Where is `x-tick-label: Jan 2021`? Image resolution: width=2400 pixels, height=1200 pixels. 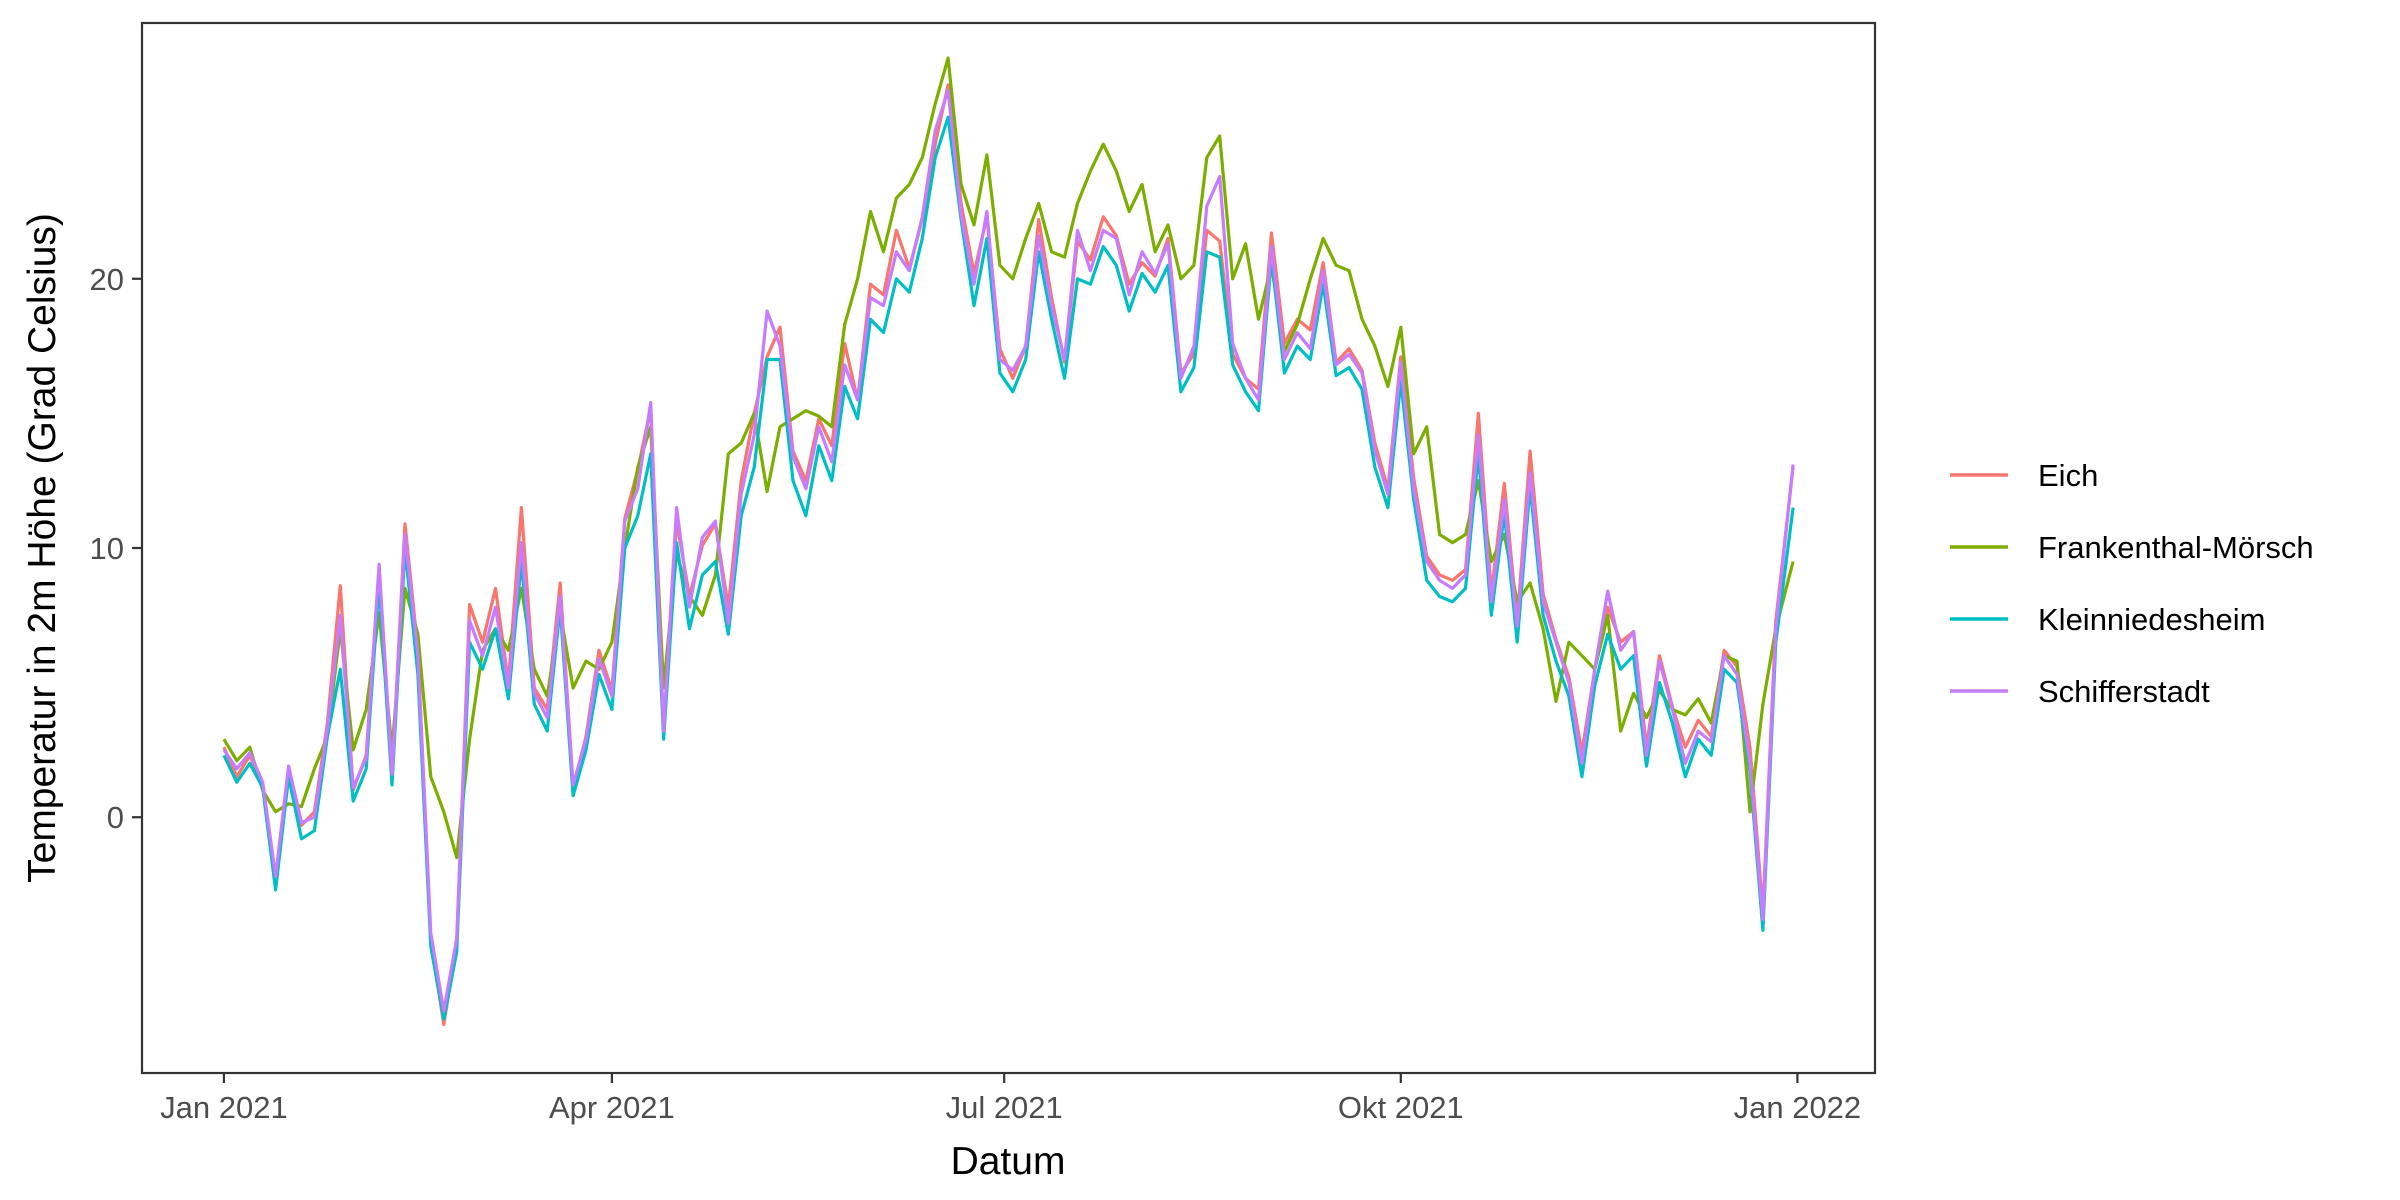 x-tick-label: Jan 2021 is located at coordinates (224, 1107).